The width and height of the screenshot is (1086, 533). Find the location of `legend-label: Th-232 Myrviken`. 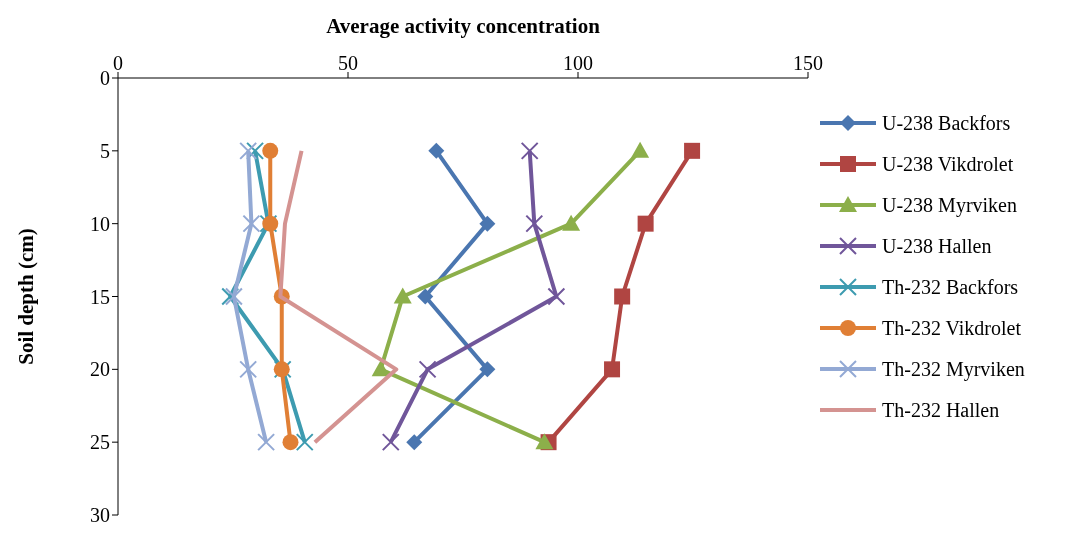

legend-label: Th-232 Myrviken is located at coordinates (953, 369).